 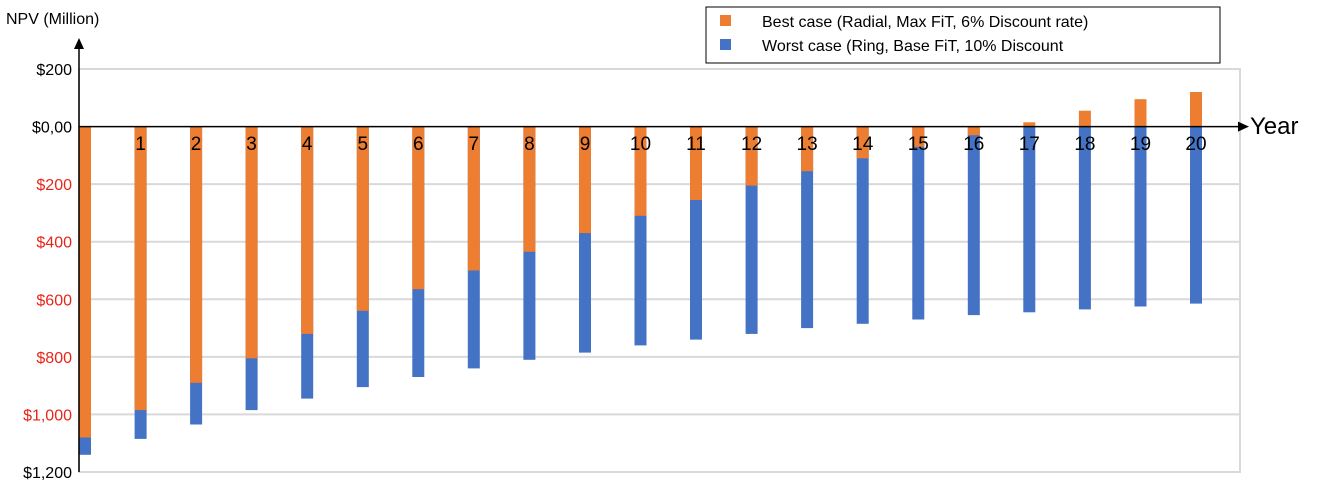 I want to click on x-axis-title: Year, so click(x=1274, y=126).